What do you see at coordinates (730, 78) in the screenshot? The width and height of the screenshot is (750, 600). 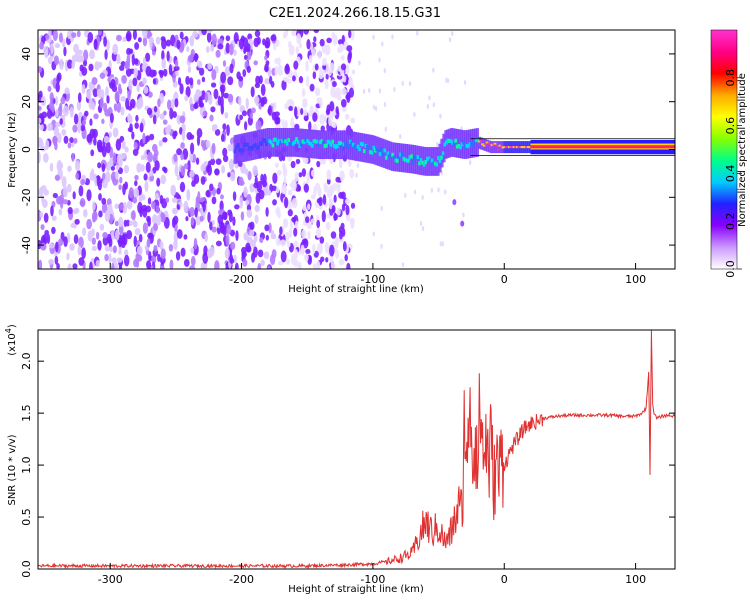 I see `colorbar-tick-label: 0.8` at bounding box center [730, 78].